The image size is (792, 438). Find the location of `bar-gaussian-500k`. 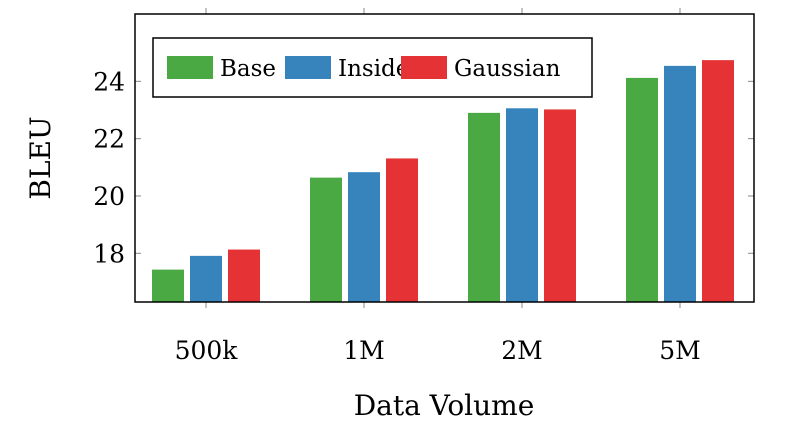

bar-gaussian-500k is located at coordinates (244, 275).